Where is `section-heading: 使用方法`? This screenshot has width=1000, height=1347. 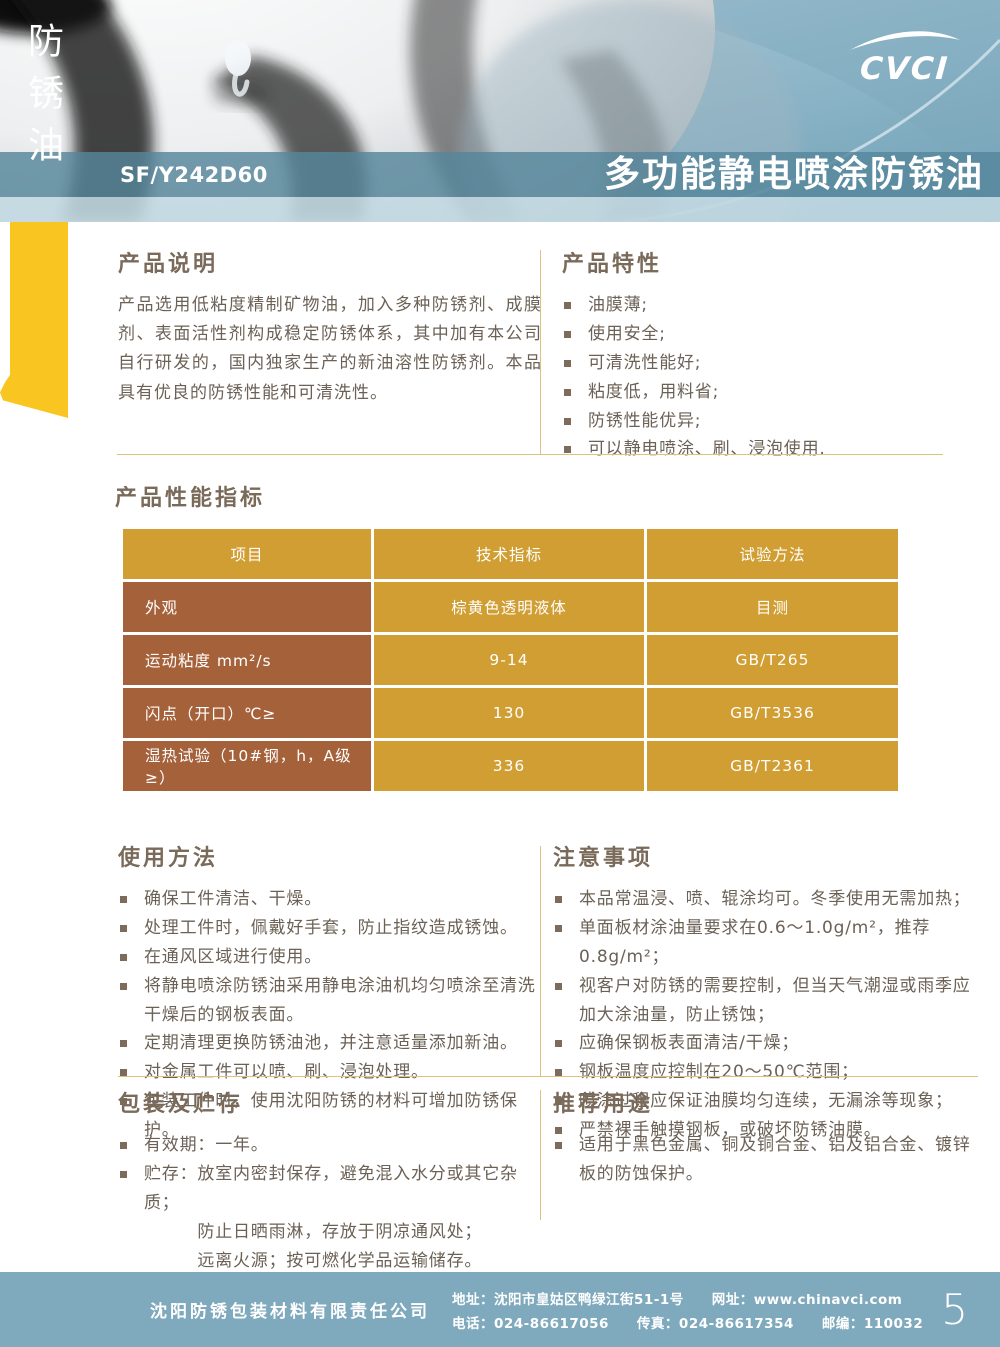
section-heading: 使用方法 is located at coordinates (168, 858).